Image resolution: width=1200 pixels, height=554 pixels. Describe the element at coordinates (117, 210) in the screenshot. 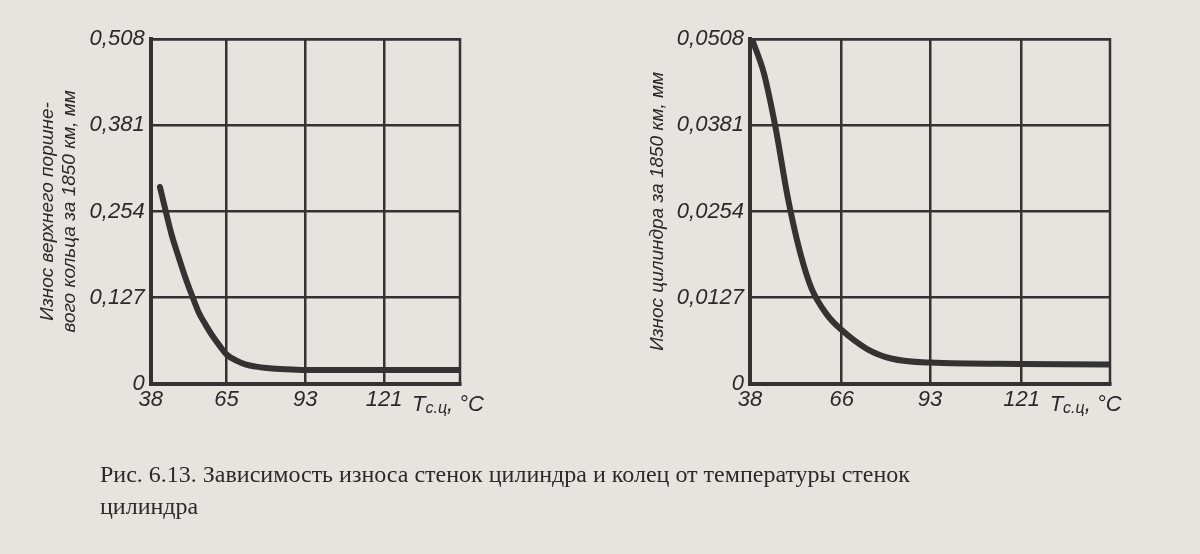

I see `y-tick-label: 0,254` at that location.